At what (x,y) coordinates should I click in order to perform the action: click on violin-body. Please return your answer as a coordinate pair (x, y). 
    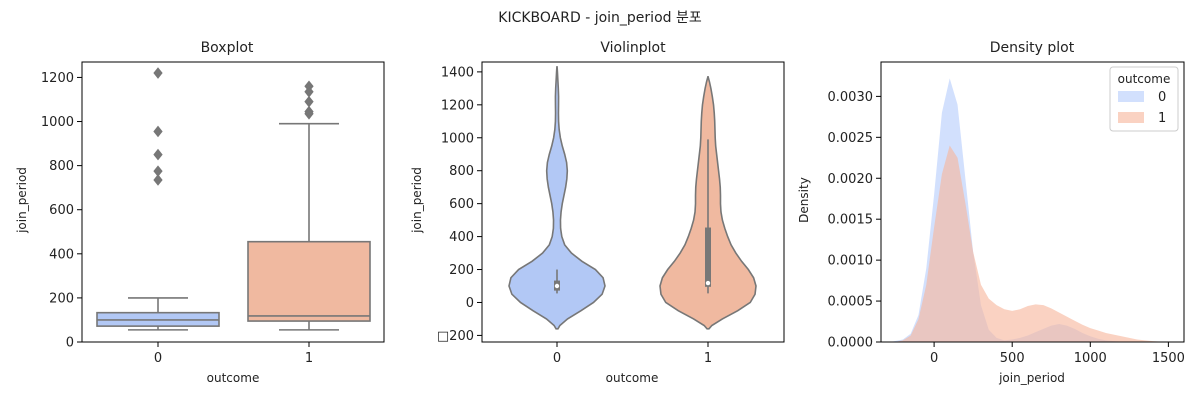
    Looking at the image, I should click on (557, 198).